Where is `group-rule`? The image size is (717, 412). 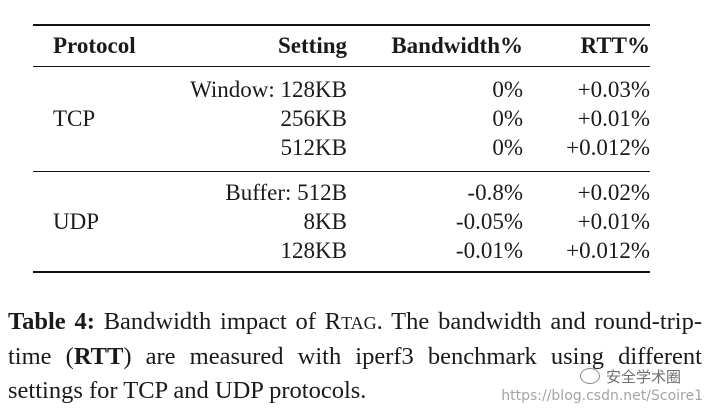
group-rule is located at coordinates (341, 171).